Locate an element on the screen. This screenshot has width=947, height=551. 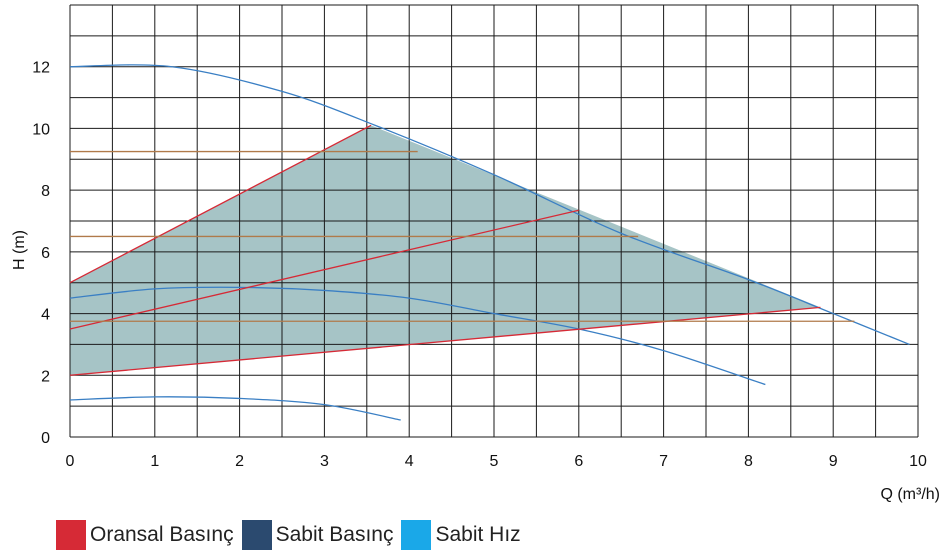
x-tick-label: 8 is located at coordinates (748, 461).